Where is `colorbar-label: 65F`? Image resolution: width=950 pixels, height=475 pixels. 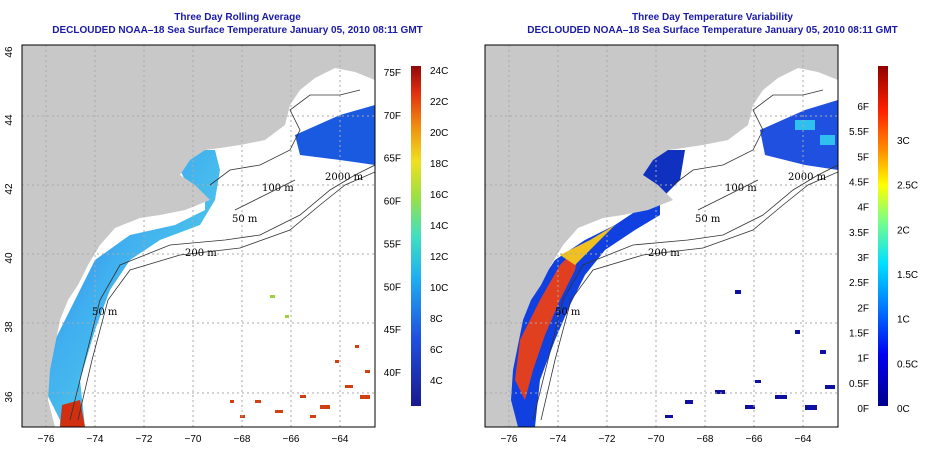 colorbar-label: 65F is located at coordinates (392, 159).